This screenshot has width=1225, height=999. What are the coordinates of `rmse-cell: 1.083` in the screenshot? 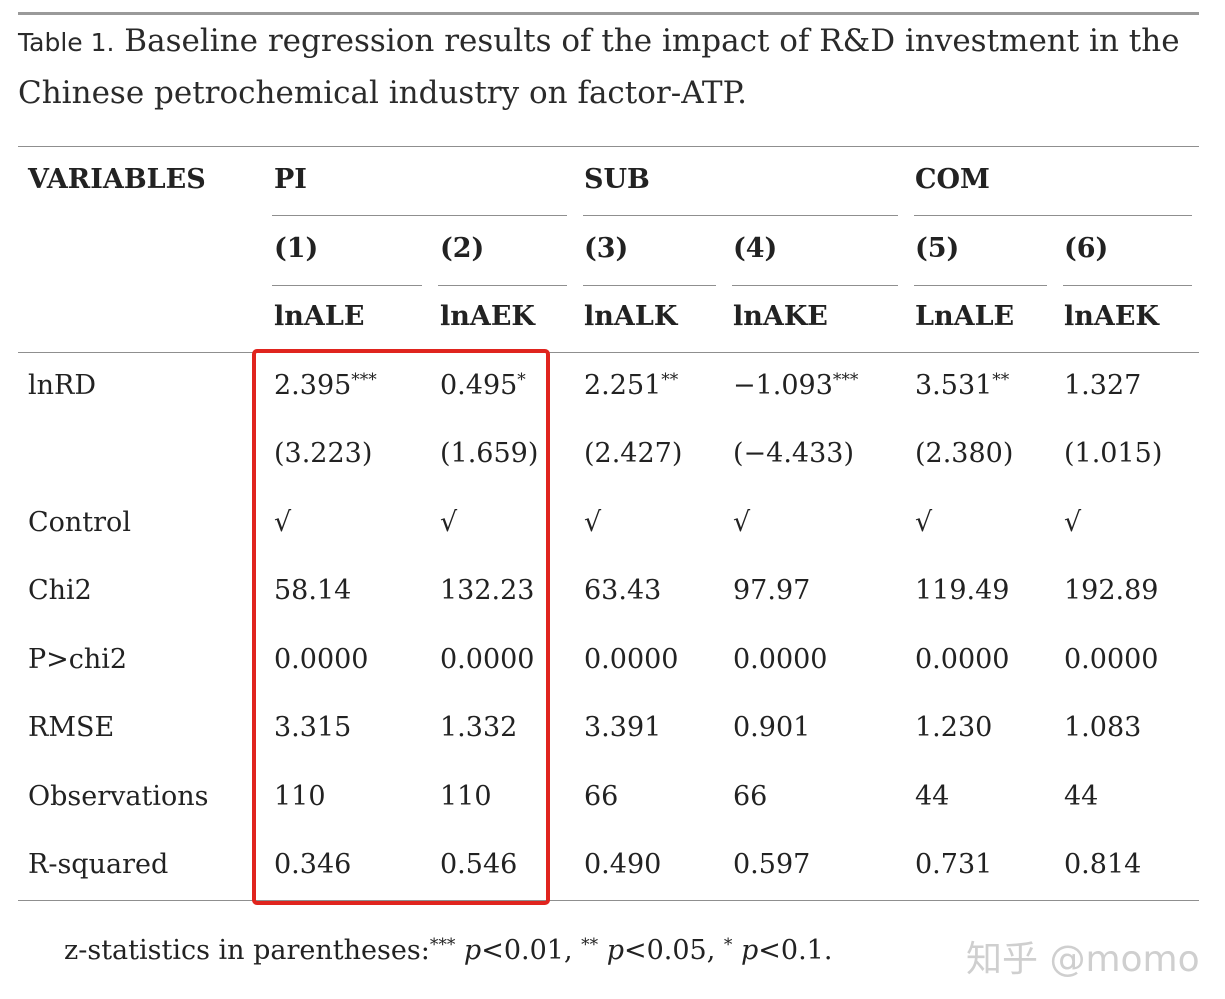 It's located at (1103, 727).